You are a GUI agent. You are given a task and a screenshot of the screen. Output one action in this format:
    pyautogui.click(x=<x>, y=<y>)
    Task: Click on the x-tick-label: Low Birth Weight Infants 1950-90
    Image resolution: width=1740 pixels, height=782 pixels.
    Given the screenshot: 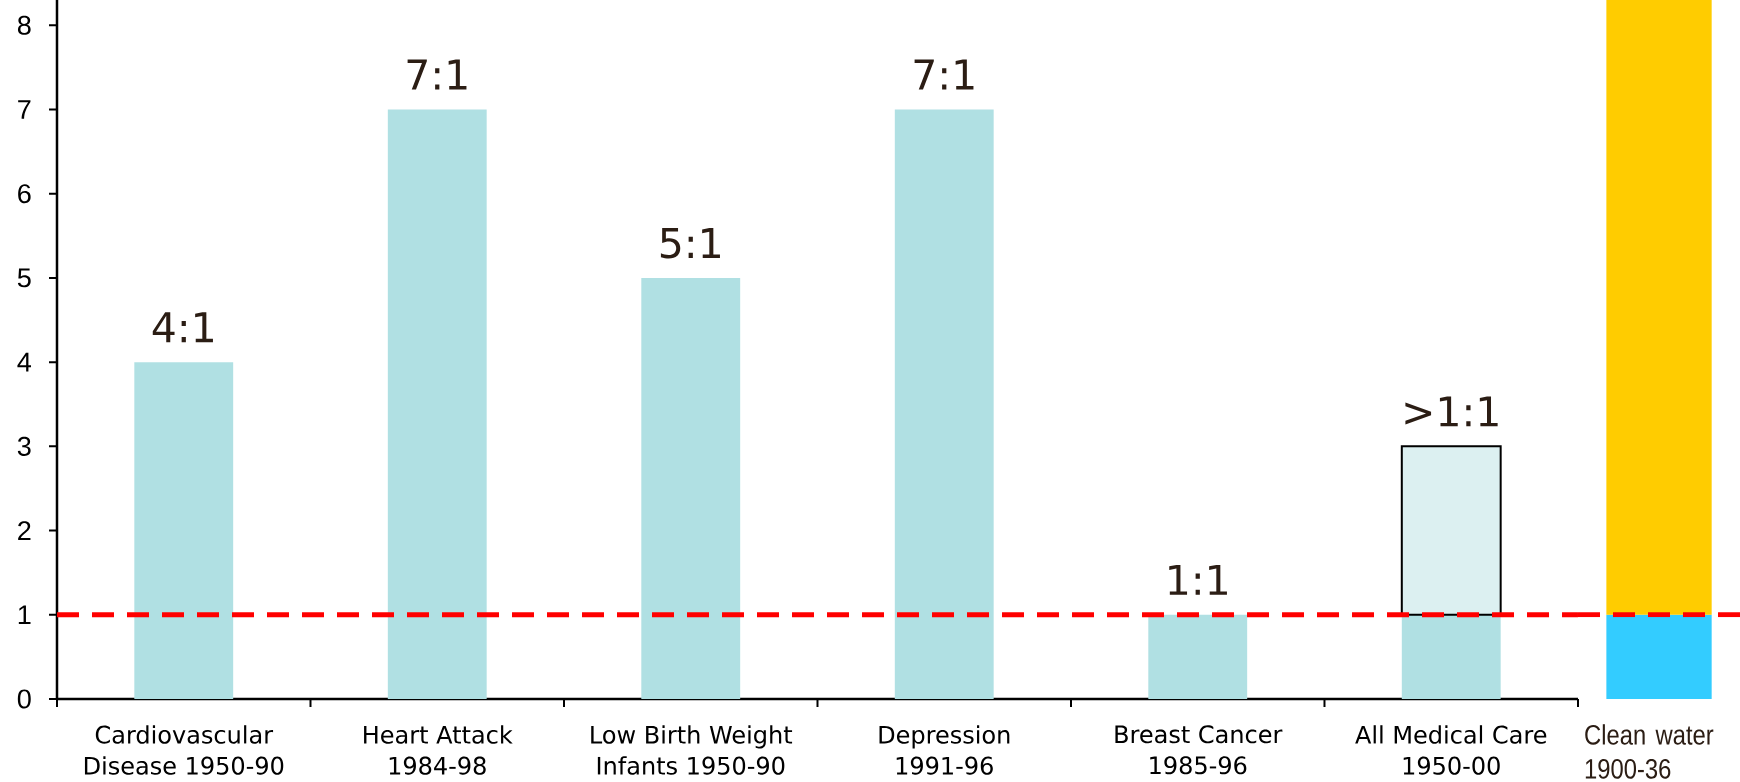 What is the action you would take?
    pyautogui.click(x=692, y=750)
    